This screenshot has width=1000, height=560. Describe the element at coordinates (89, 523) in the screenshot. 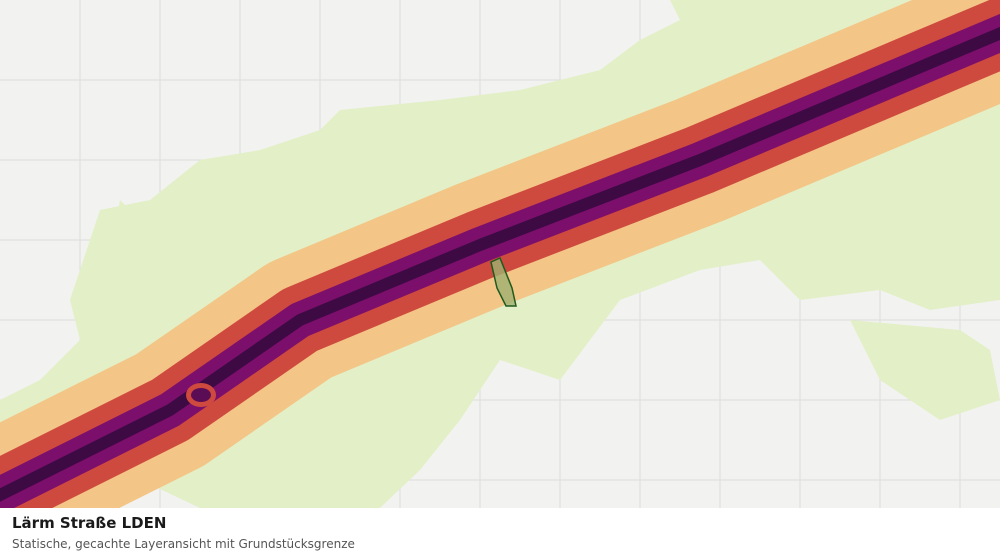

I see `map-title: Lärm Straße LDEN` at that location.